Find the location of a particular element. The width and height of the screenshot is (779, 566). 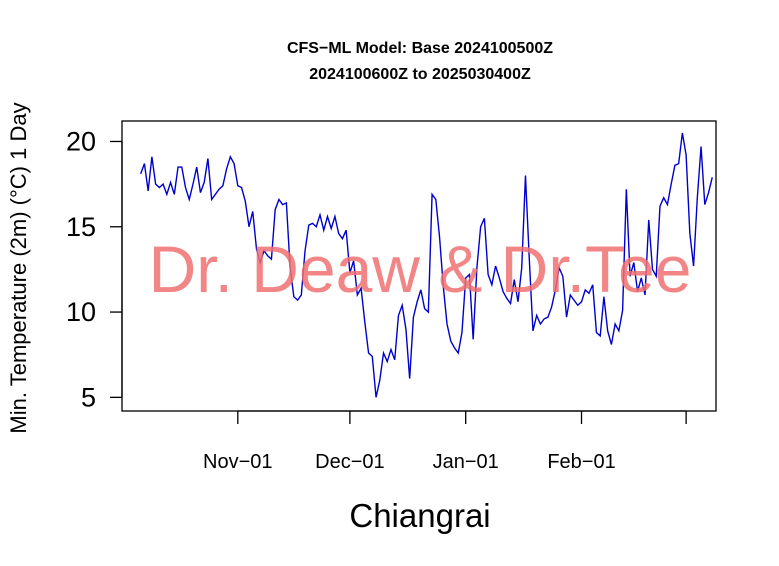

x-tick-label: Jan−01 is located at coordinates (466, 462).